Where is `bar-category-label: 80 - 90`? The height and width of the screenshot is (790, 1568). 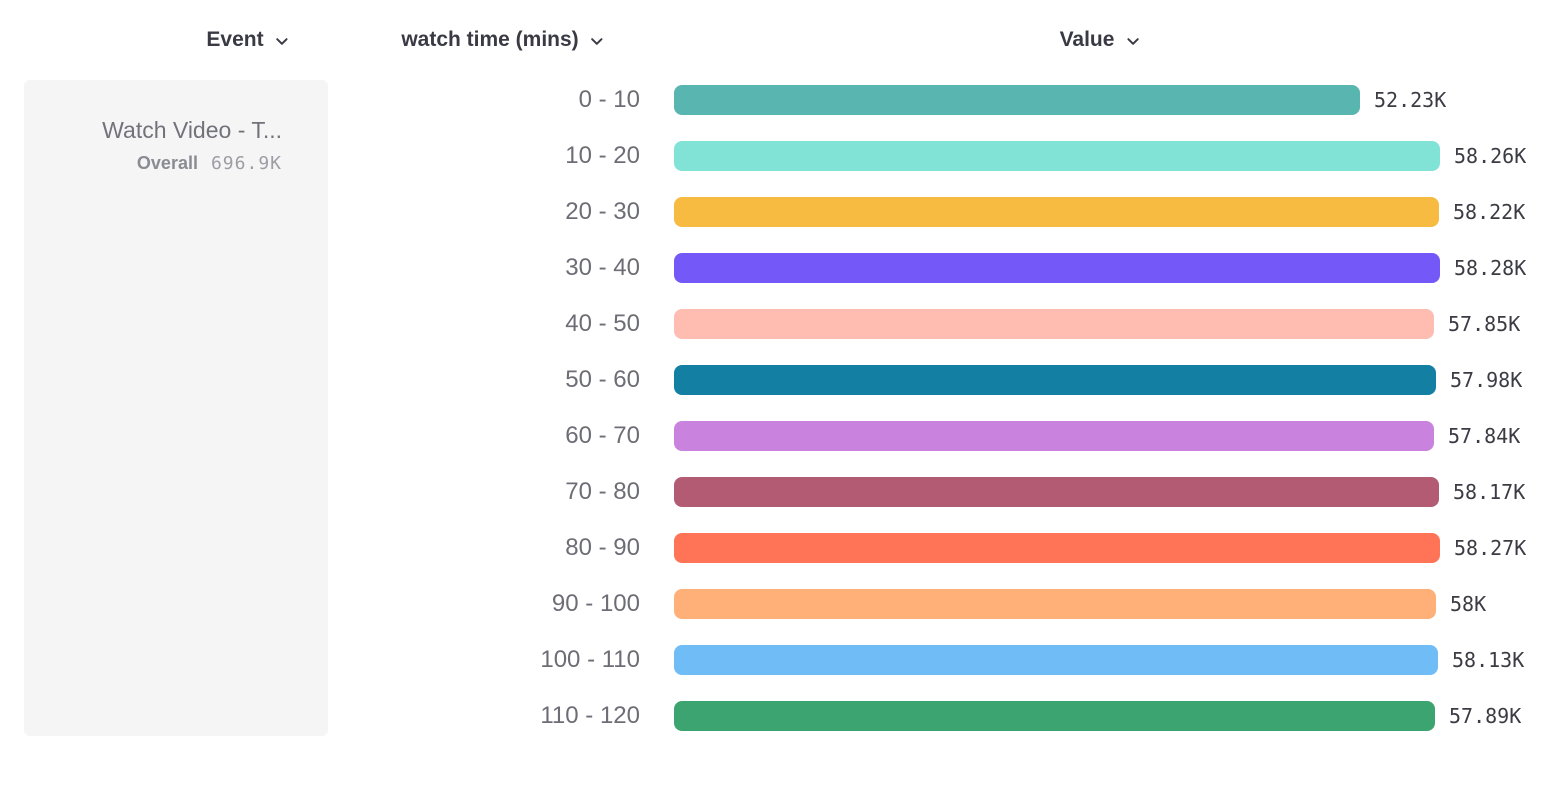
bar-category-label: 80 - 90 is located at coordinates (602, 547).